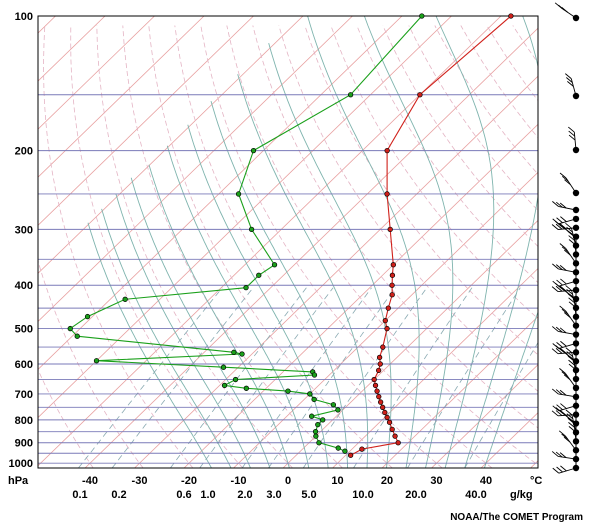 The height and width of the screenshot is (529, 591). What do you see at coordinates (140, 481) in the screenshot?
I see `temperature-tick-label: -30` at bounding box center [140, 481].